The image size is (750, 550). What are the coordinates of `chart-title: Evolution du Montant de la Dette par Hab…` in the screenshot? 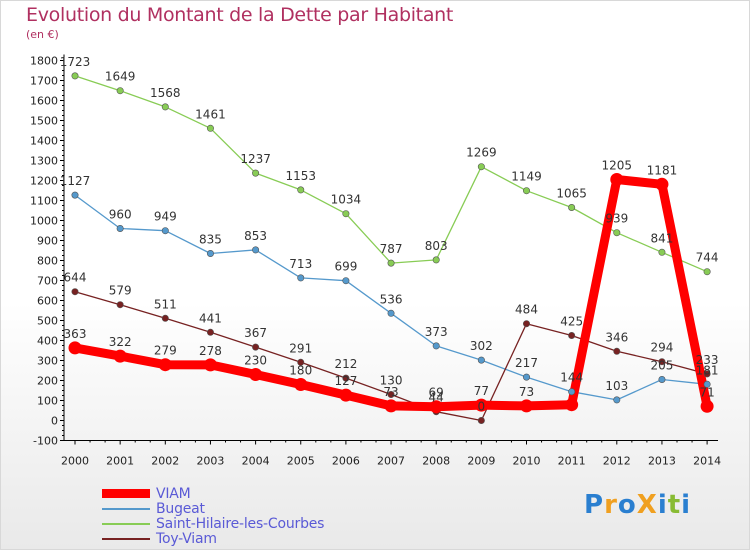 It's located at (240, 15).